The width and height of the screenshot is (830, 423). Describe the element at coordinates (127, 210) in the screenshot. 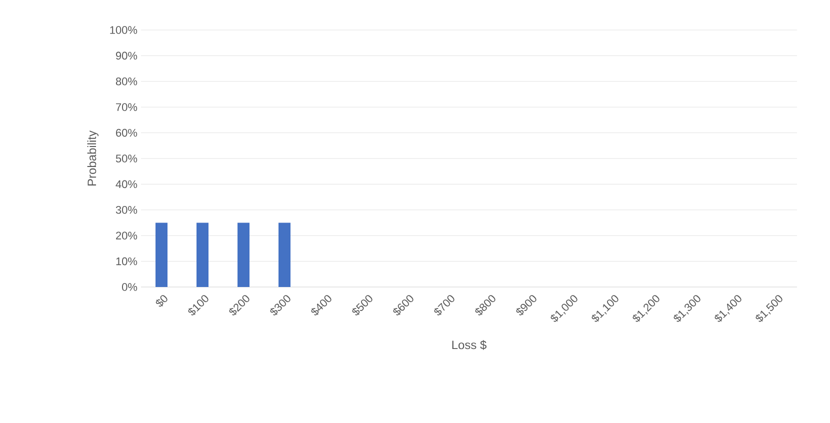

I see `y-tick-label: 30%` at that location.